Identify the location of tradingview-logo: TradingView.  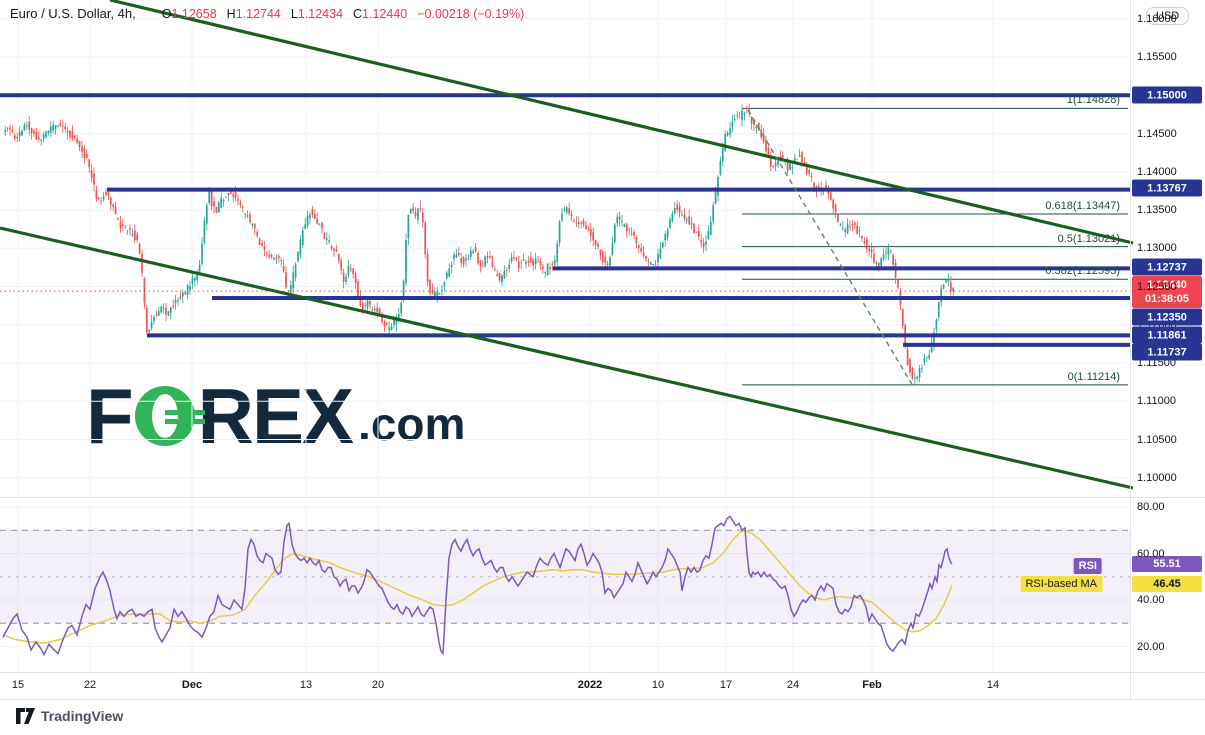
(69, 716).